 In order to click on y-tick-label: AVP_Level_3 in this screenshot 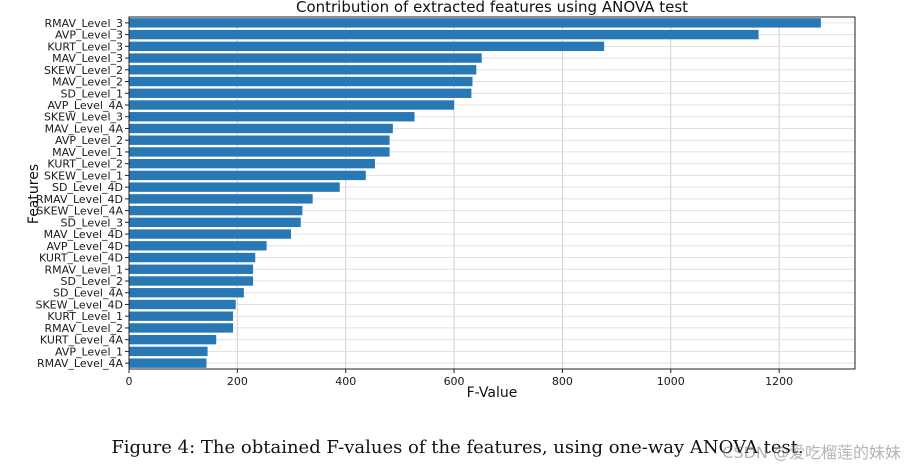, I will do `click(89, 35)`.